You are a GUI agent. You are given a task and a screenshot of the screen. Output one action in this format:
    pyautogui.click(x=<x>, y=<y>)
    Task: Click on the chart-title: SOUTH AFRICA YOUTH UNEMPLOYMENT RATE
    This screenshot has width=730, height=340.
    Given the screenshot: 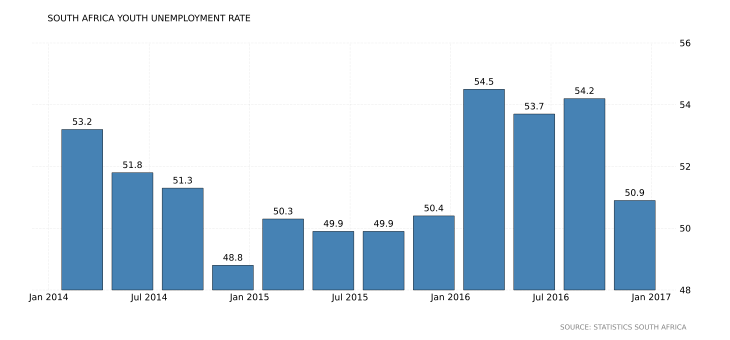 What is the action you would take?
    pyautogui.click(x=149, y=18)
    